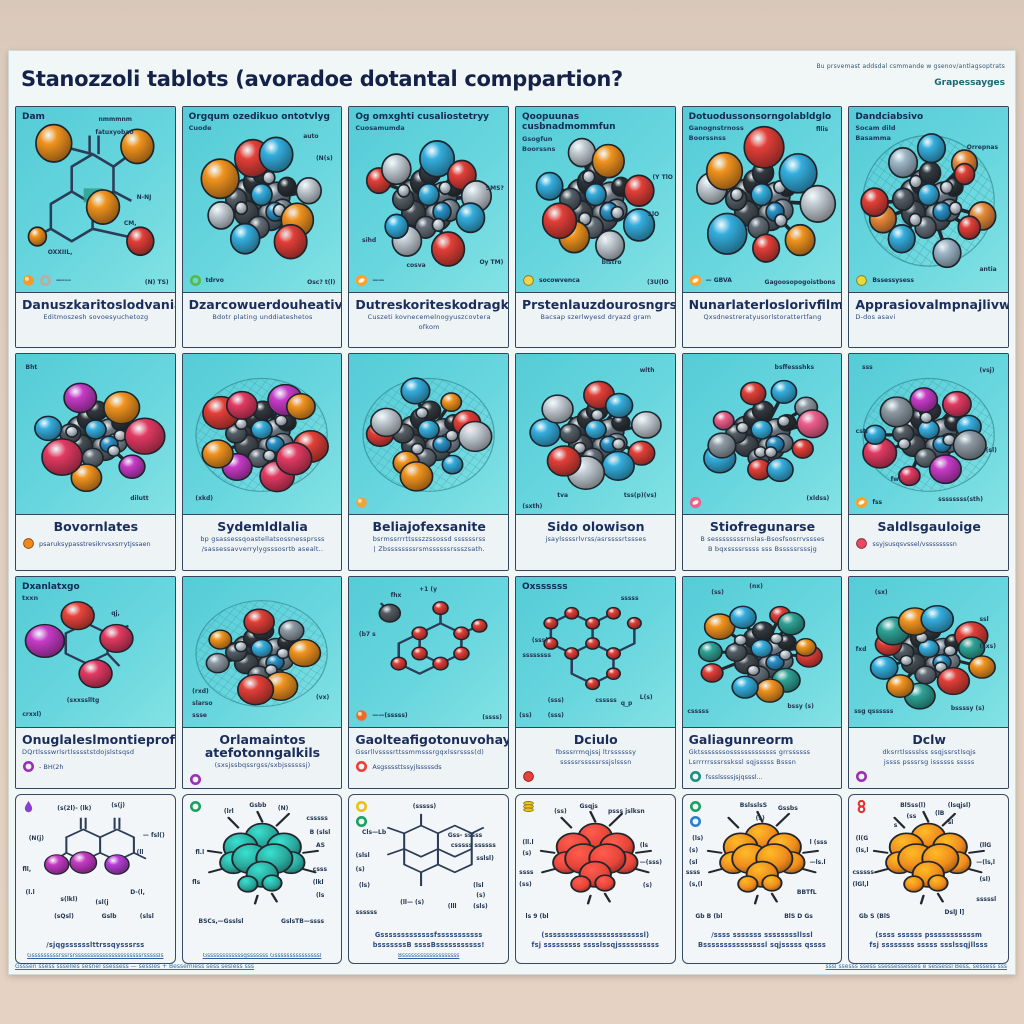  What do you see at coordinates (526, 872) in the screenshot?
I see `annotation-label: ssss` at bounding box center [526, 872].